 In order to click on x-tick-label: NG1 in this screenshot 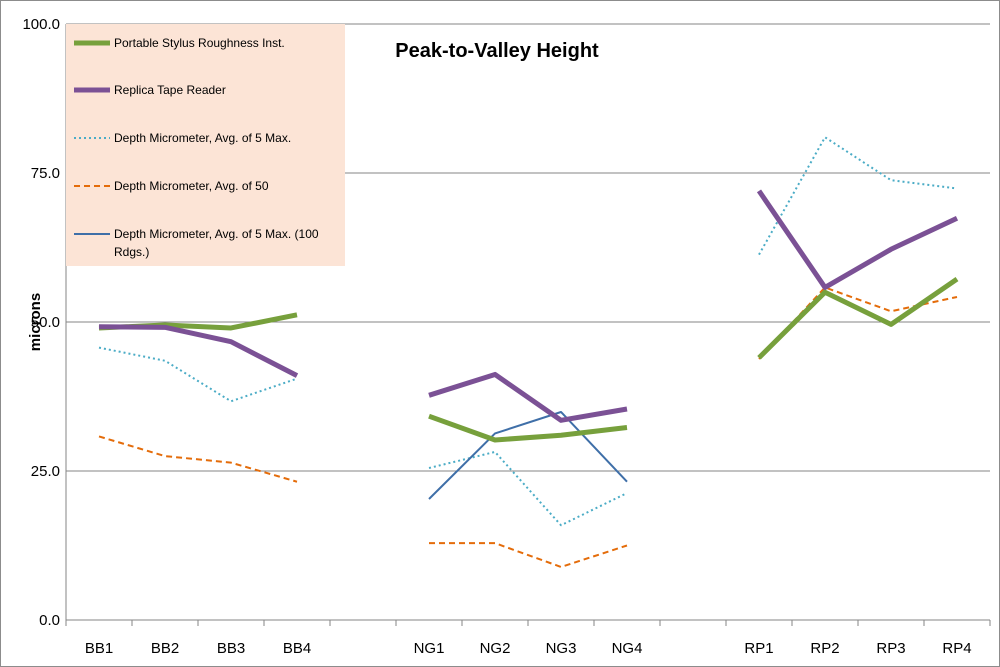, I will do `click(429, 648)`.